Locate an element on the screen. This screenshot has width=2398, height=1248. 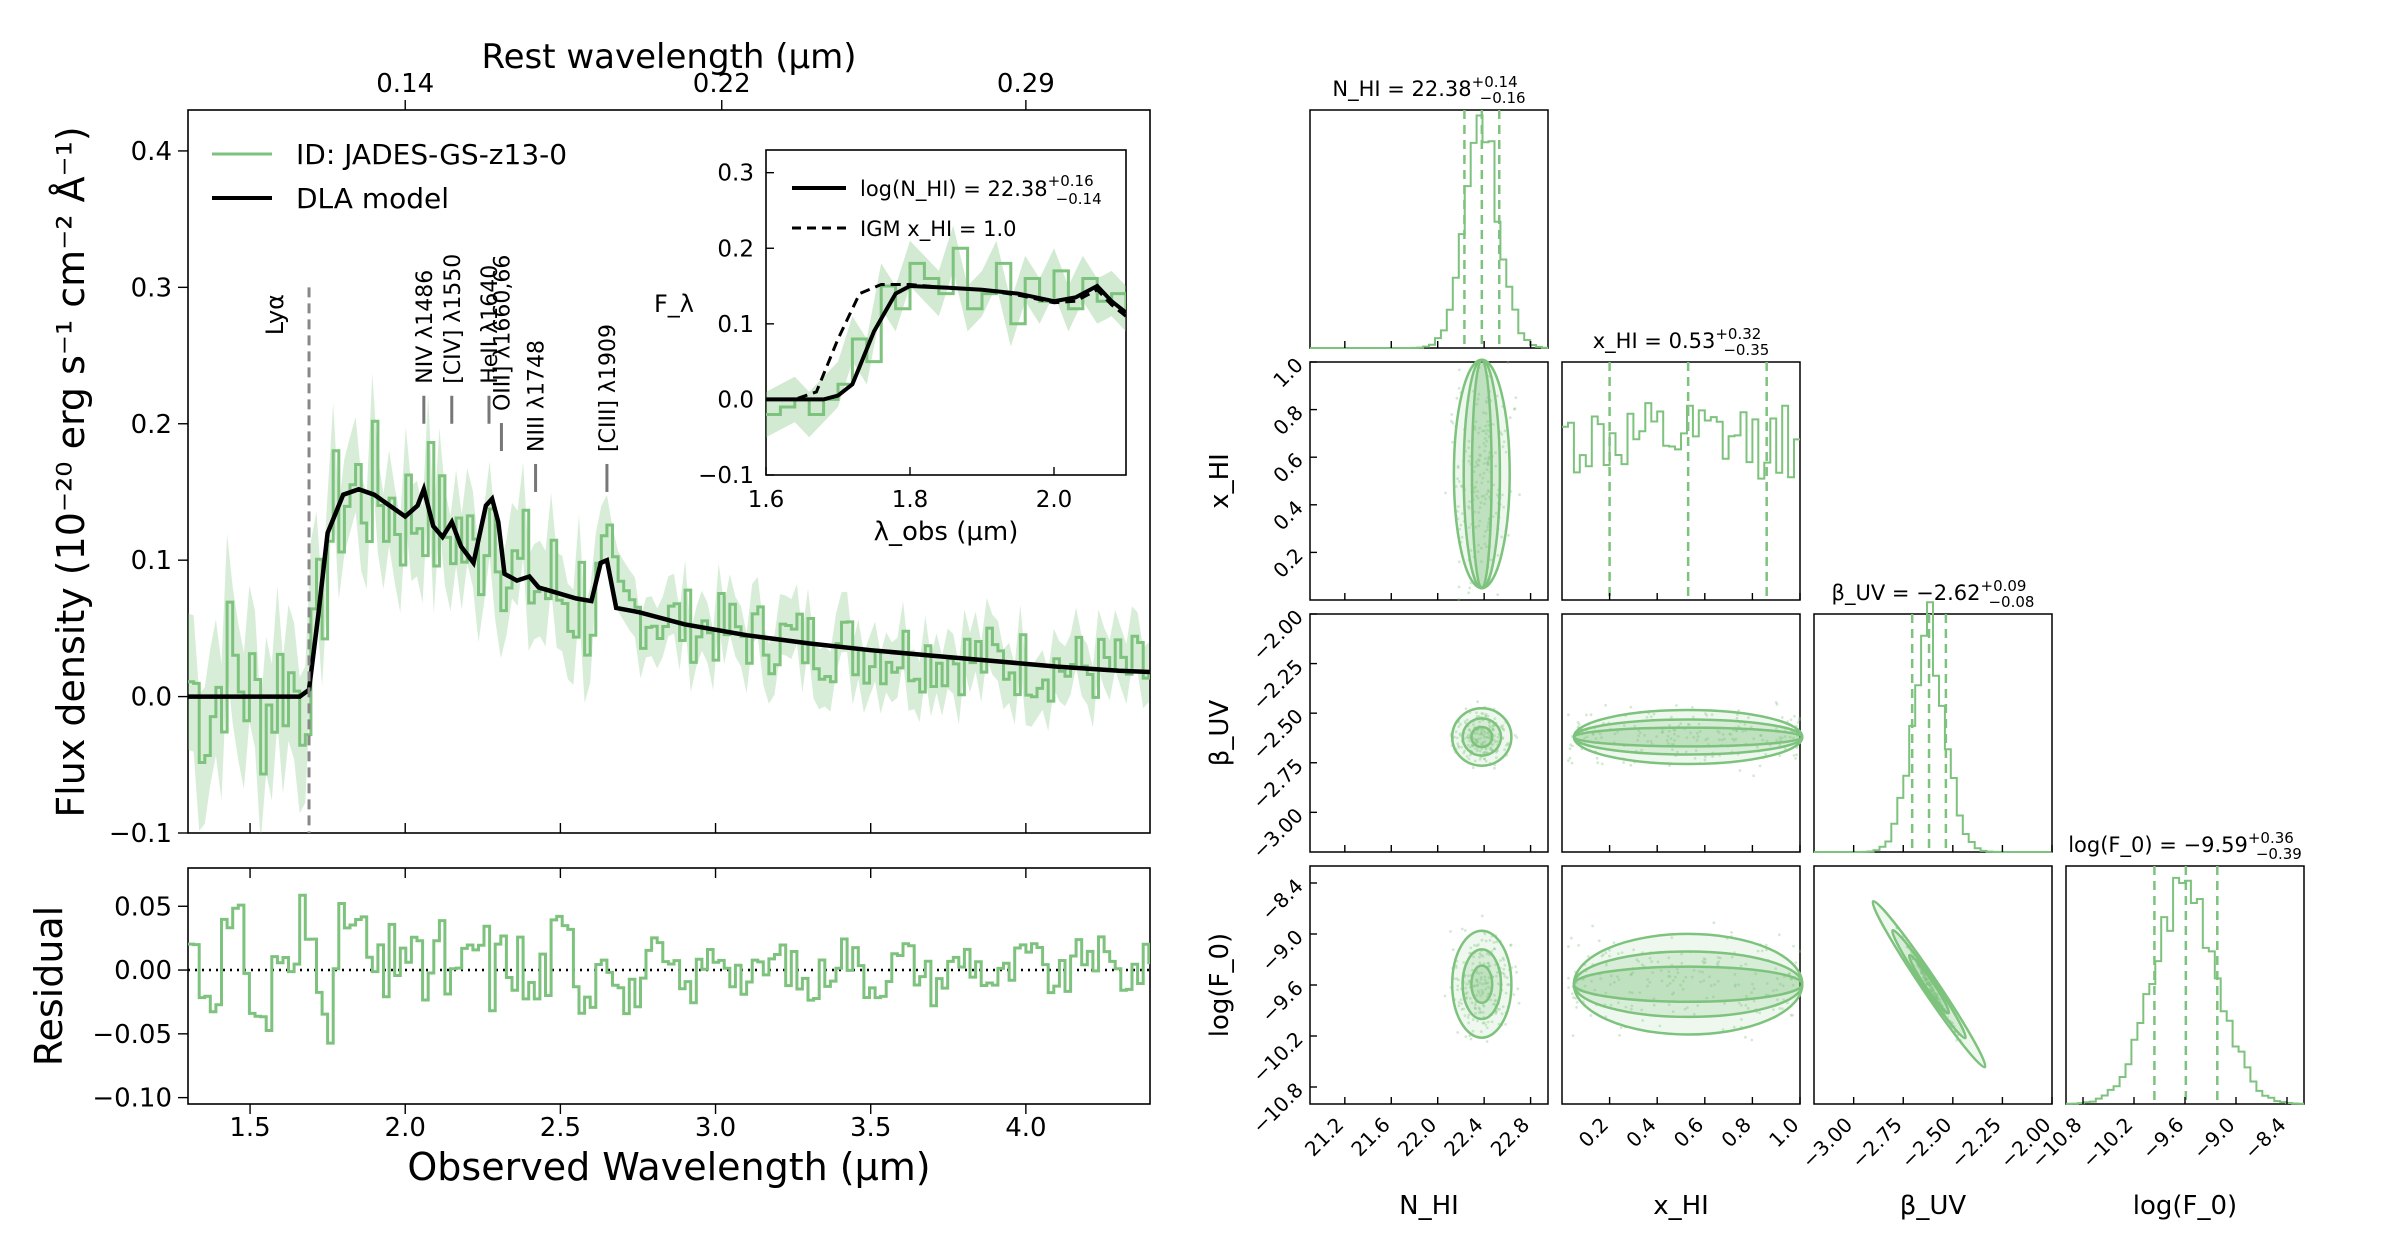
corner-title-plus: +0.32 is located at coordinates (1738, 334).